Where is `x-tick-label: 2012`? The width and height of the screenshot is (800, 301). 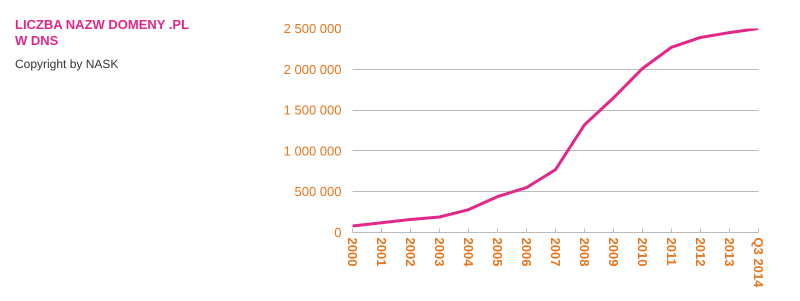 x-tick-label: 2012 is located at coordinates (700, 252).